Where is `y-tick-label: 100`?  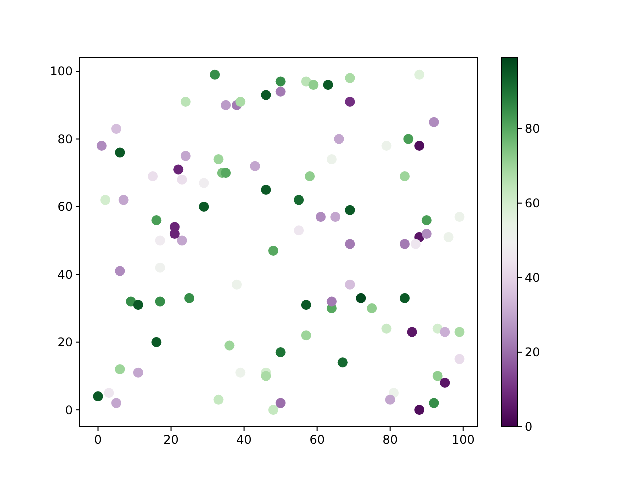
y-tick-label: 100 is located at coordinates (61, 71).